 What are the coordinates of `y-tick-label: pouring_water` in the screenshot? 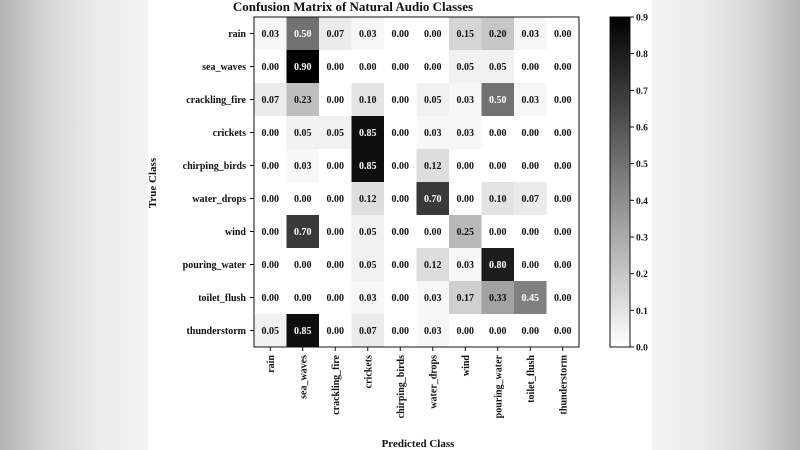 It's located at (215, 265).